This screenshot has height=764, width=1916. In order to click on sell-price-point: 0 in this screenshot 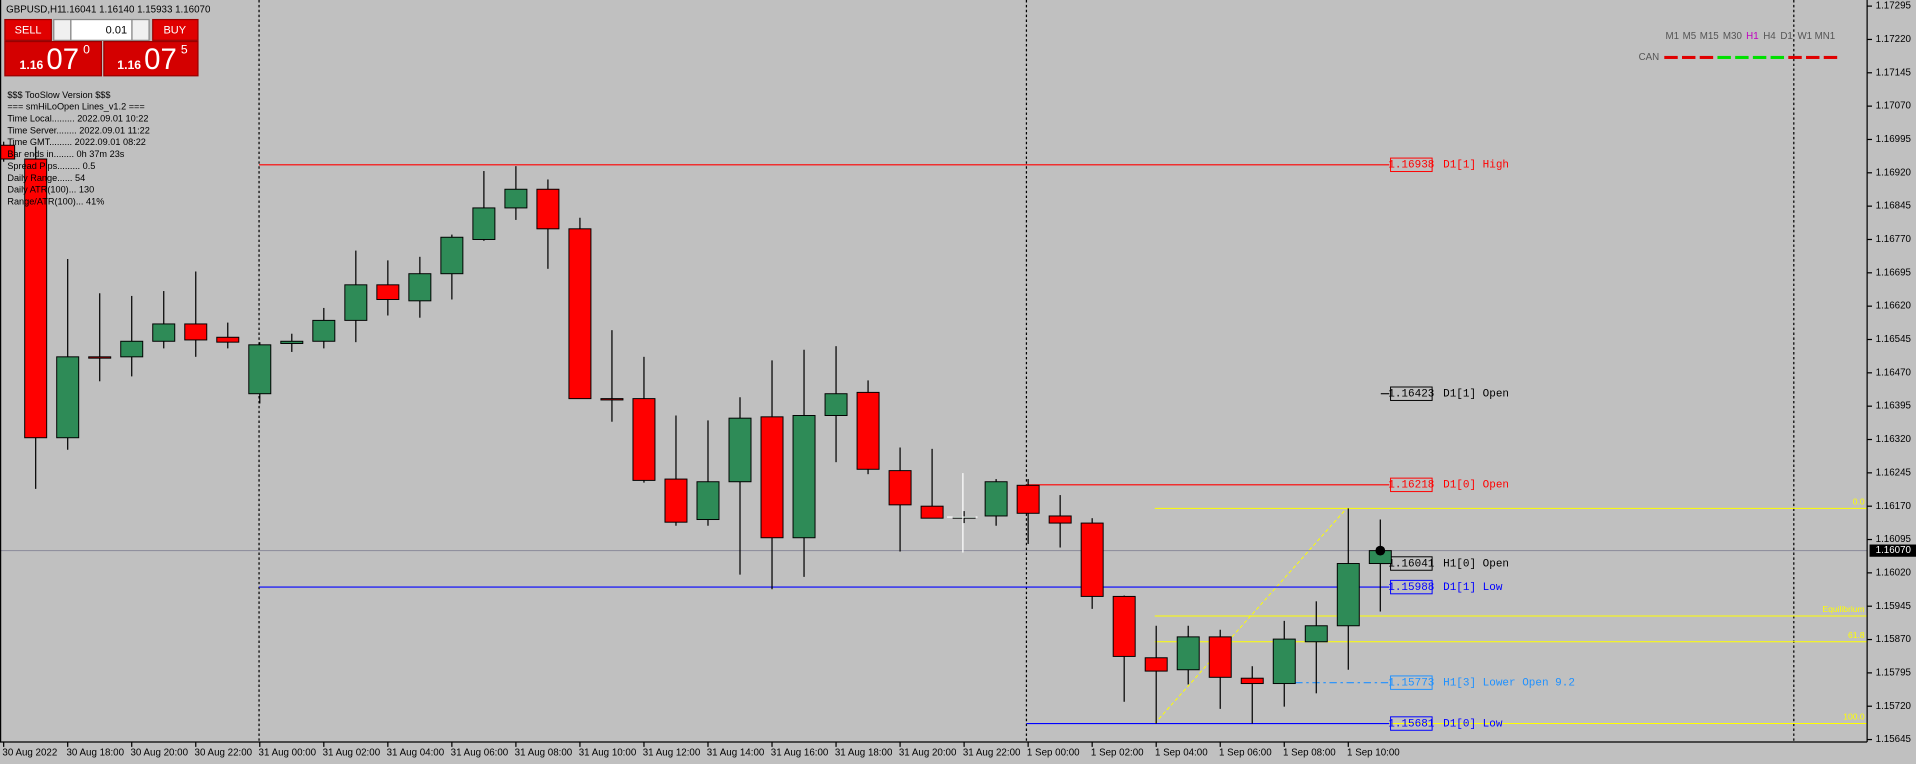, I will do `click(86, 49)`.